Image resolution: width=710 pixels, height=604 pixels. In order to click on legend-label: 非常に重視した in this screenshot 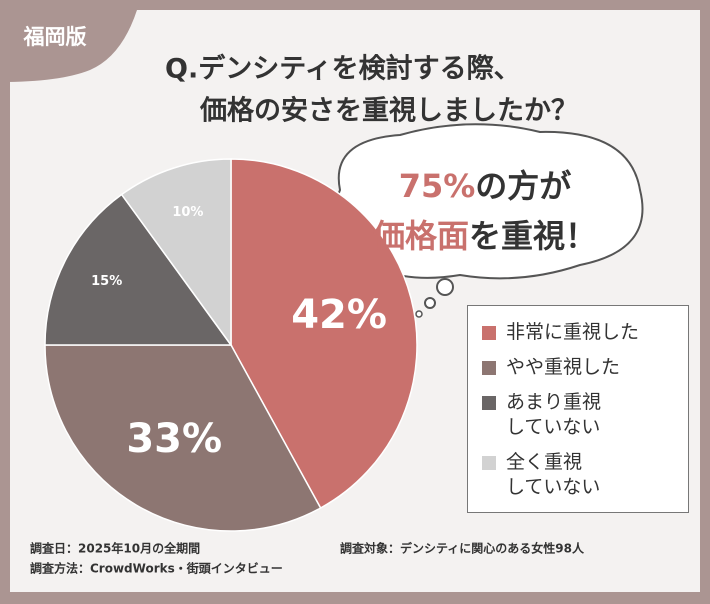, I will do `click(573, 332)`.